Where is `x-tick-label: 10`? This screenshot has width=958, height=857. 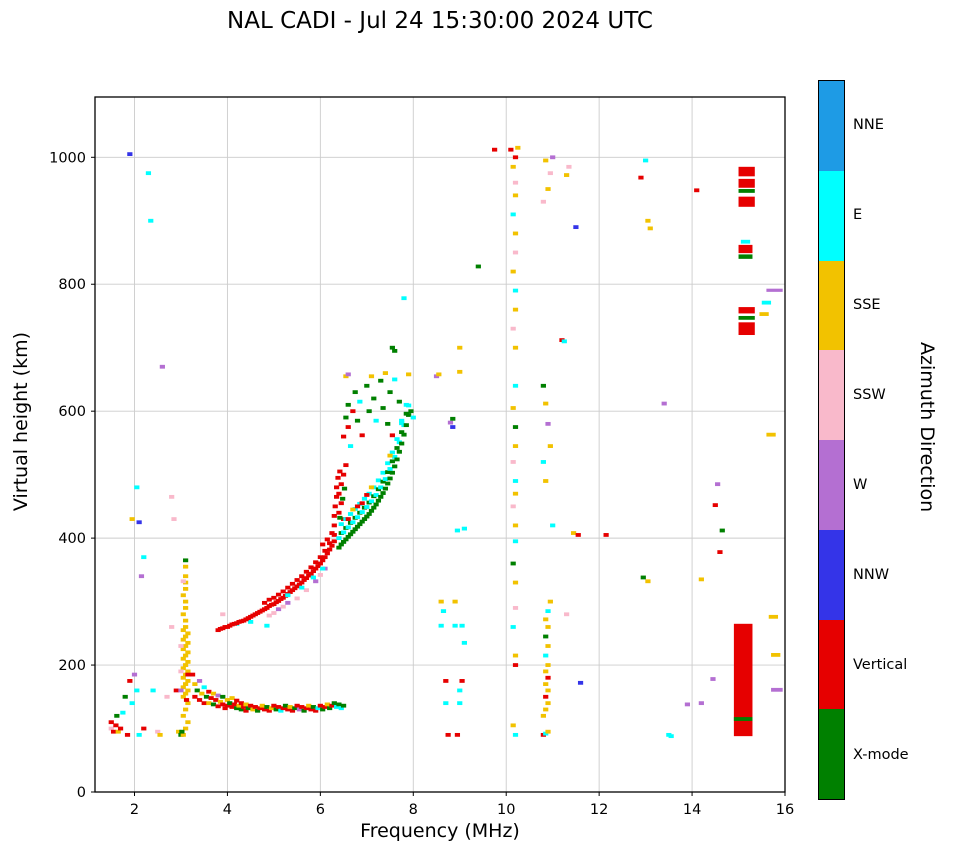 x-tick-label: 10 is located at coordinates (506, 810).